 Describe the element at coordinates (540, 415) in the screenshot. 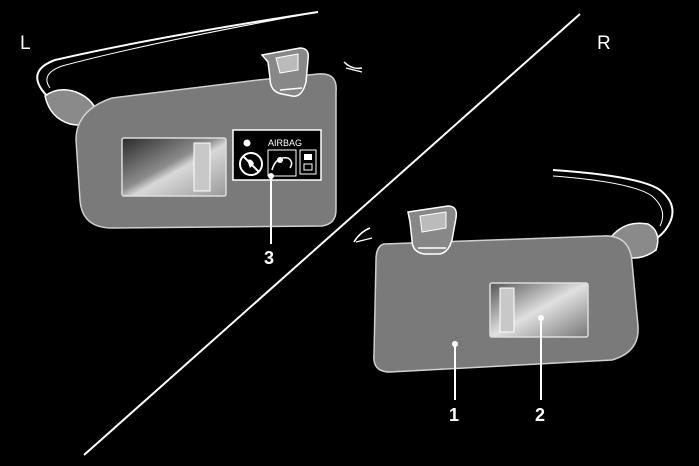

I see `callout-2: 2` at that location.